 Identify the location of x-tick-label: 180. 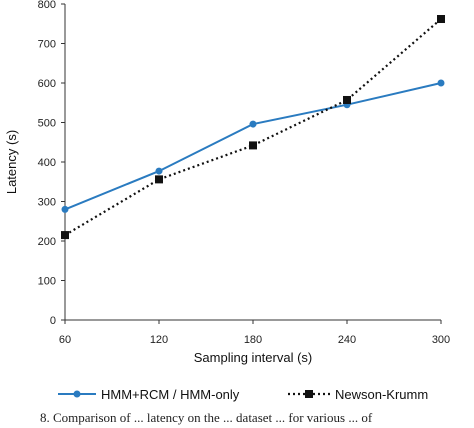
(253, 340).